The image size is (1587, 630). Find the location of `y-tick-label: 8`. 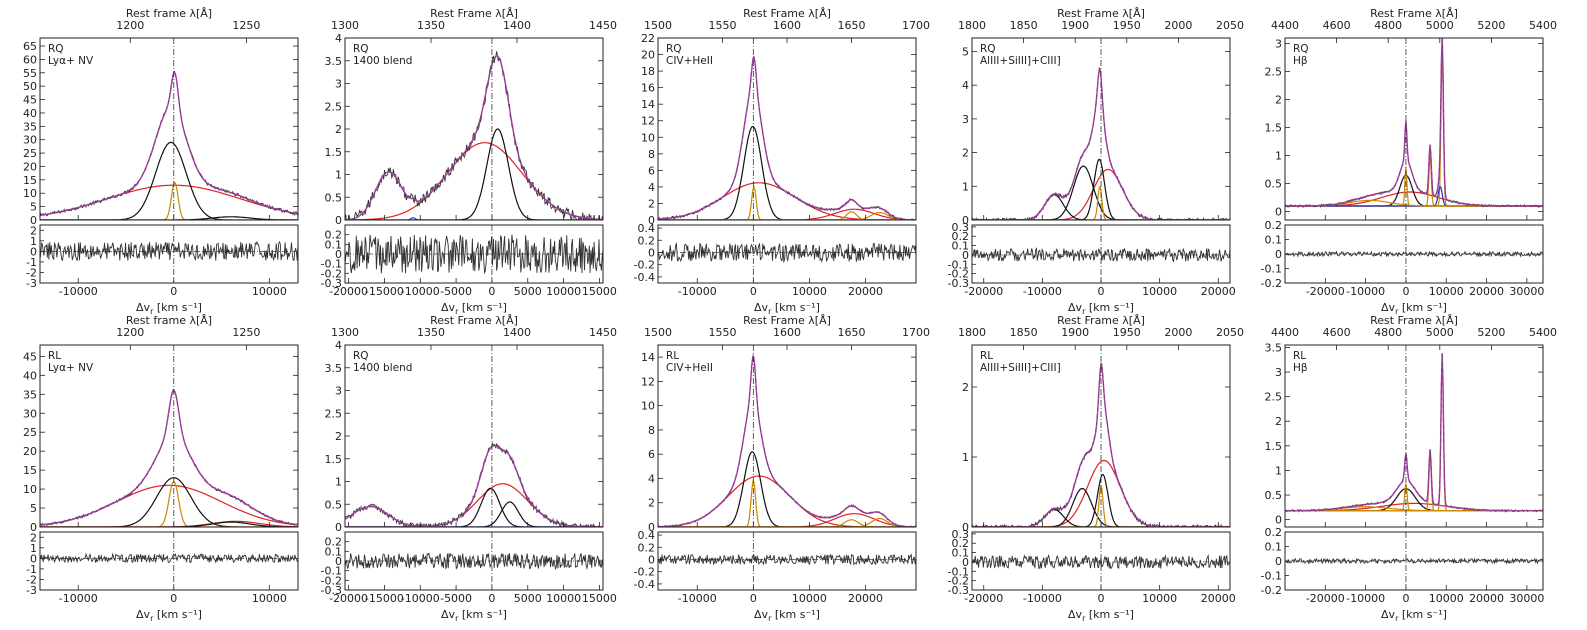

y-tick-label: 8 is located at coordinates (651, 154).